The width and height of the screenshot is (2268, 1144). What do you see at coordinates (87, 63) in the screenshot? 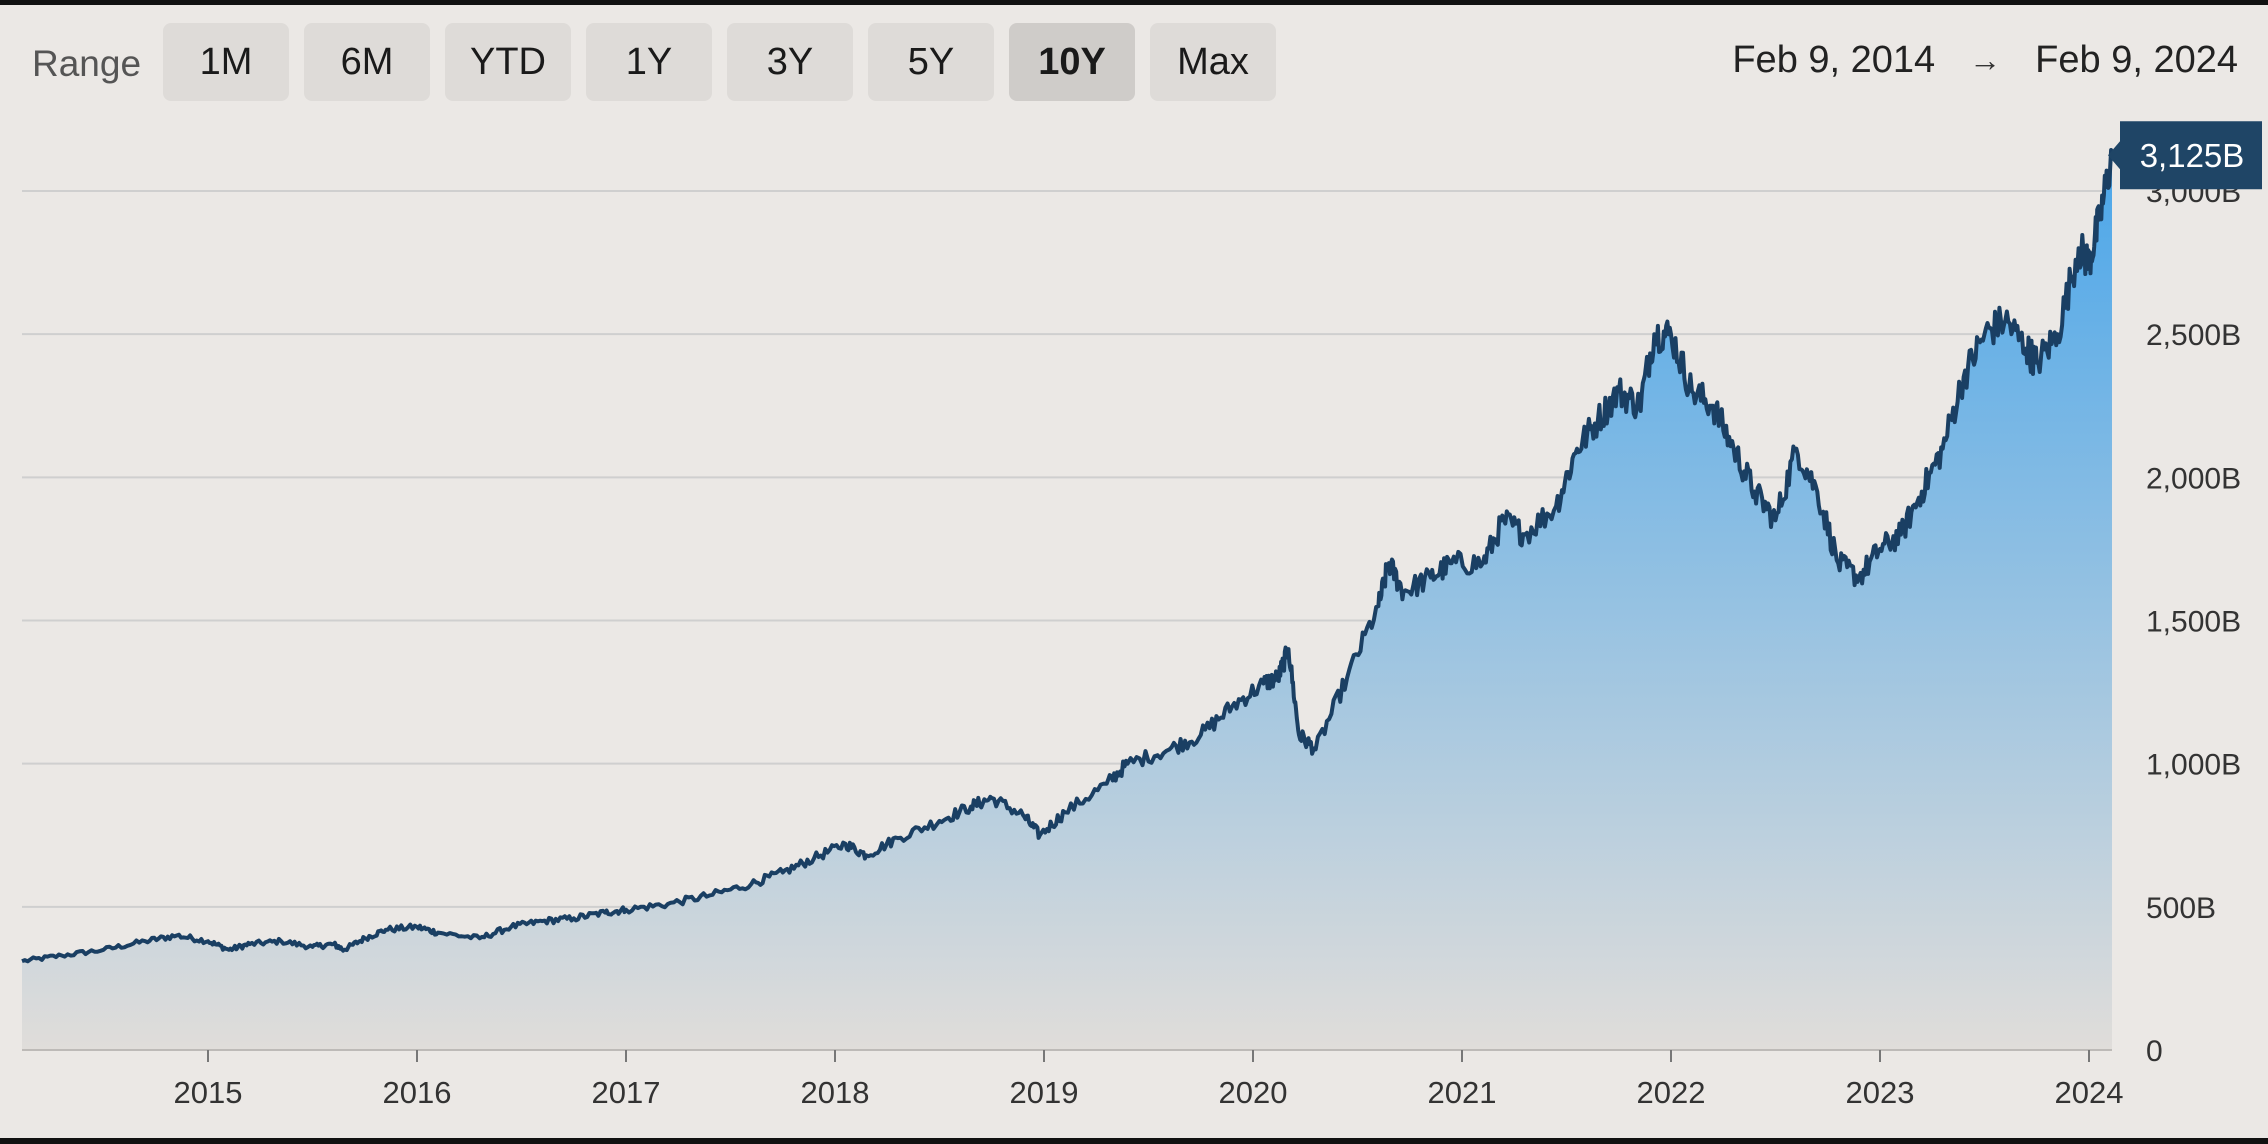
I see `range-label: Range` at bounding box center [87, 63].